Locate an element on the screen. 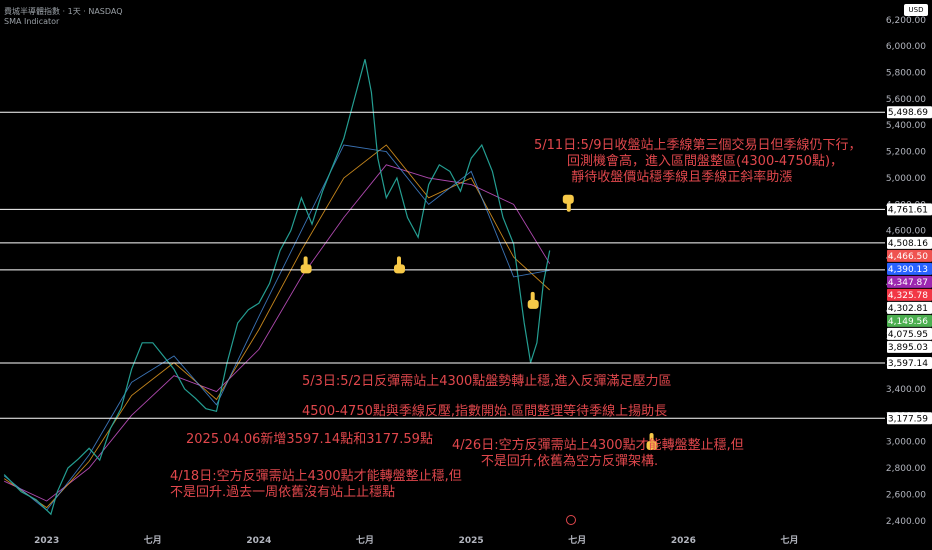  y-tick-label: 5,600.00 is located at coordinates (906, 100).